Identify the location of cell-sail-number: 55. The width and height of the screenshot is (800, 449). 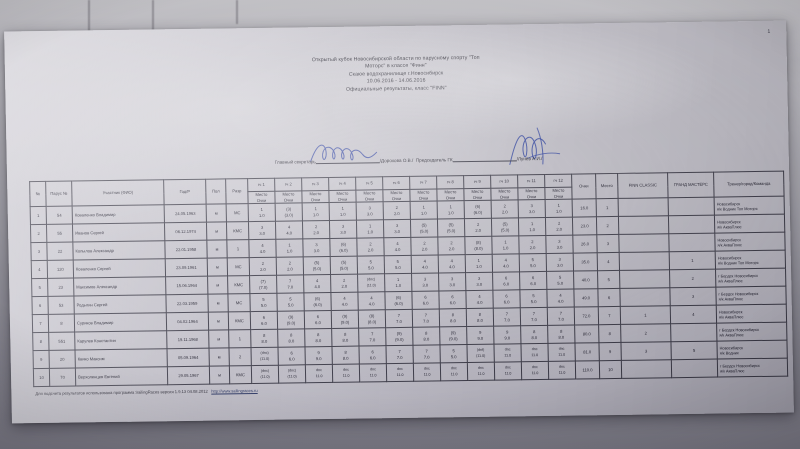
(59, 233).